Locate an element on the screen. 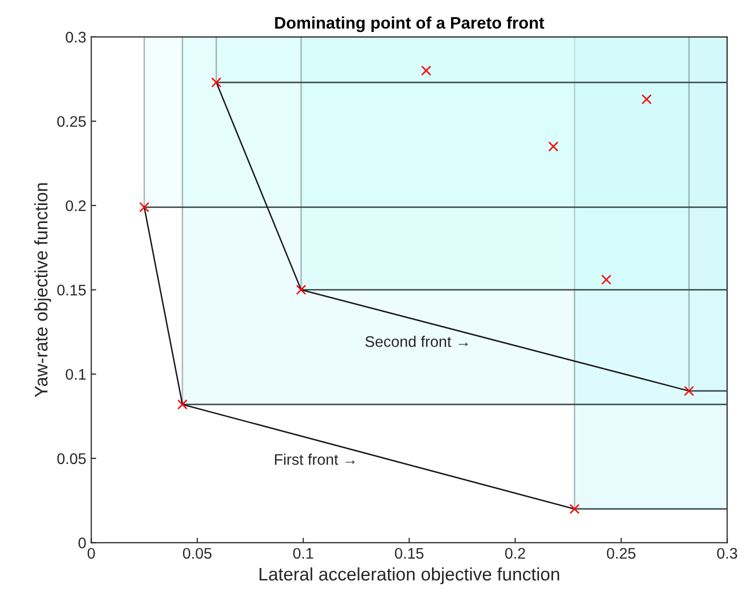 The image size is (742, 605). x-tick-label: 0.3 is located at coordinates (727, 553).